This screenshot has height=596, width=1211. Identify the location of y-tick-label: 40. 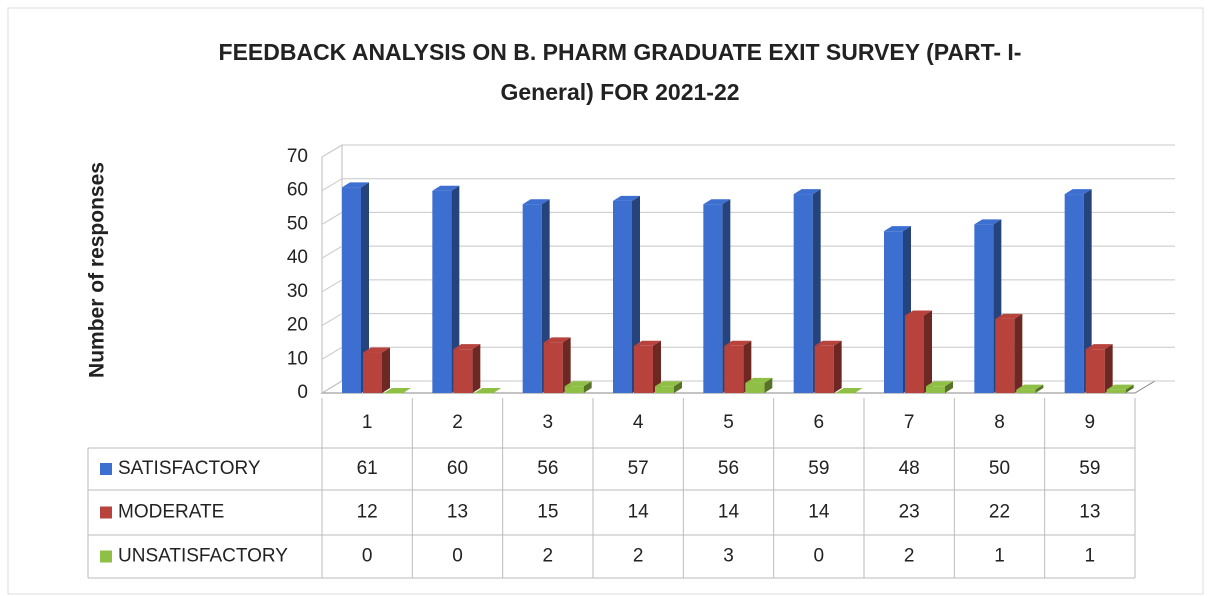
(297, 257).